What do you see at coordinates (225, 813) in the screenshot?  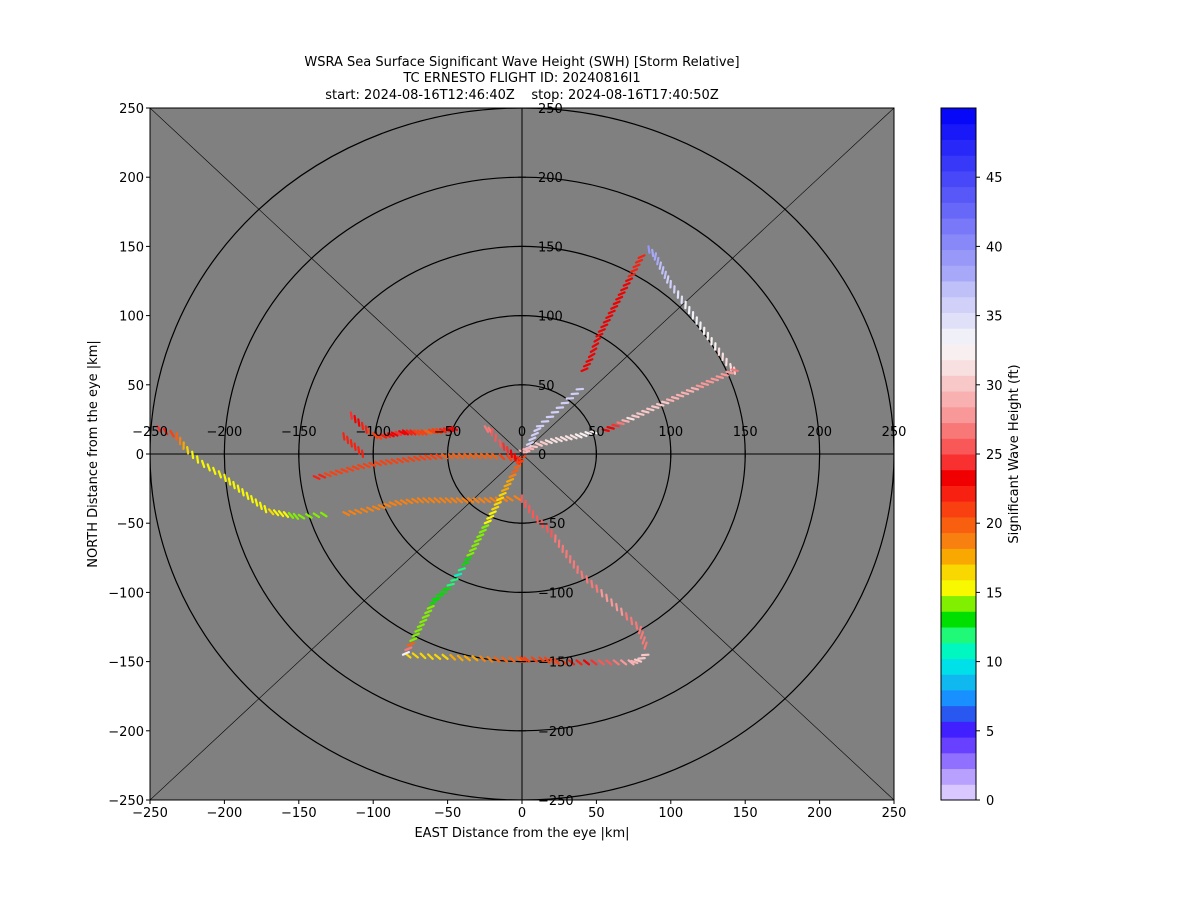 I see `x-tick-label: −200` at bounding box center [225, 813].